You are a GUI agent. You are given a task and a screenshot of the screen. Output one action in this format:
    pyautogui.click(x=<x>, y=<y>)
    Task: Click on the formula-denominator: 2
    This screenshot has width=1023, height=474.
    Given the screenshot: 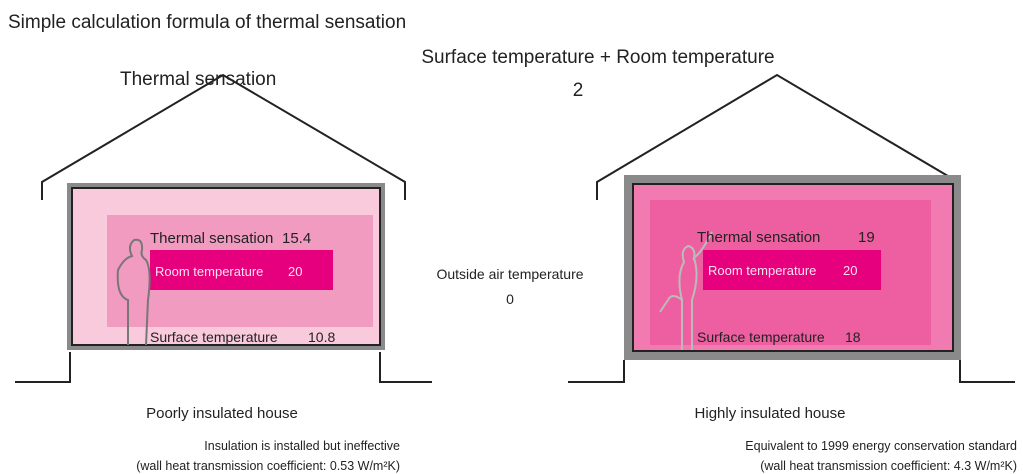 What is the action you would take?
    pyautogui.click(x=578, y=90)
    